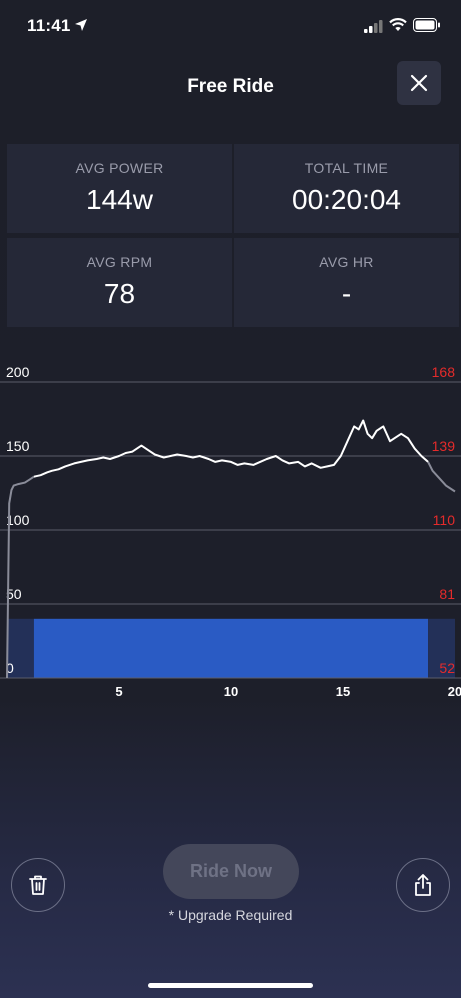  What do you see at coordinates (426, 25) in the screenshot?
I see `battery-icon` at bounding box center [426, 25].